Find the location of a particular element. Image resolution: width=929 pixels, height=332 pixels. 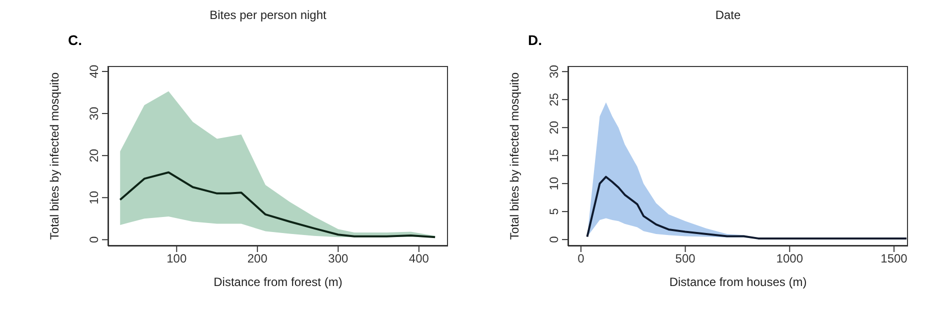

y-tick-label: 40 is located at coordinates (94, 71).